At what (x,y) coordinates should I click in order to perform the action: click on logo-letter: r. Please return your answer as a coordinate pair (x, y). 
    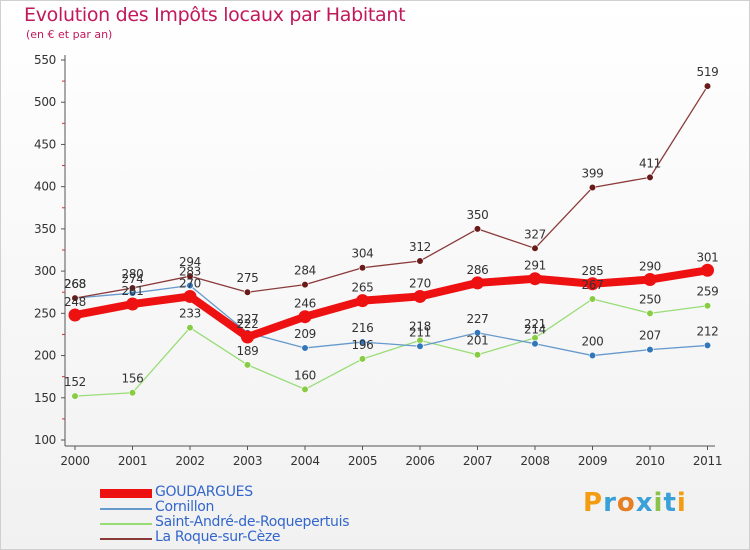
    Looking at the image, I should click on (610, 503).